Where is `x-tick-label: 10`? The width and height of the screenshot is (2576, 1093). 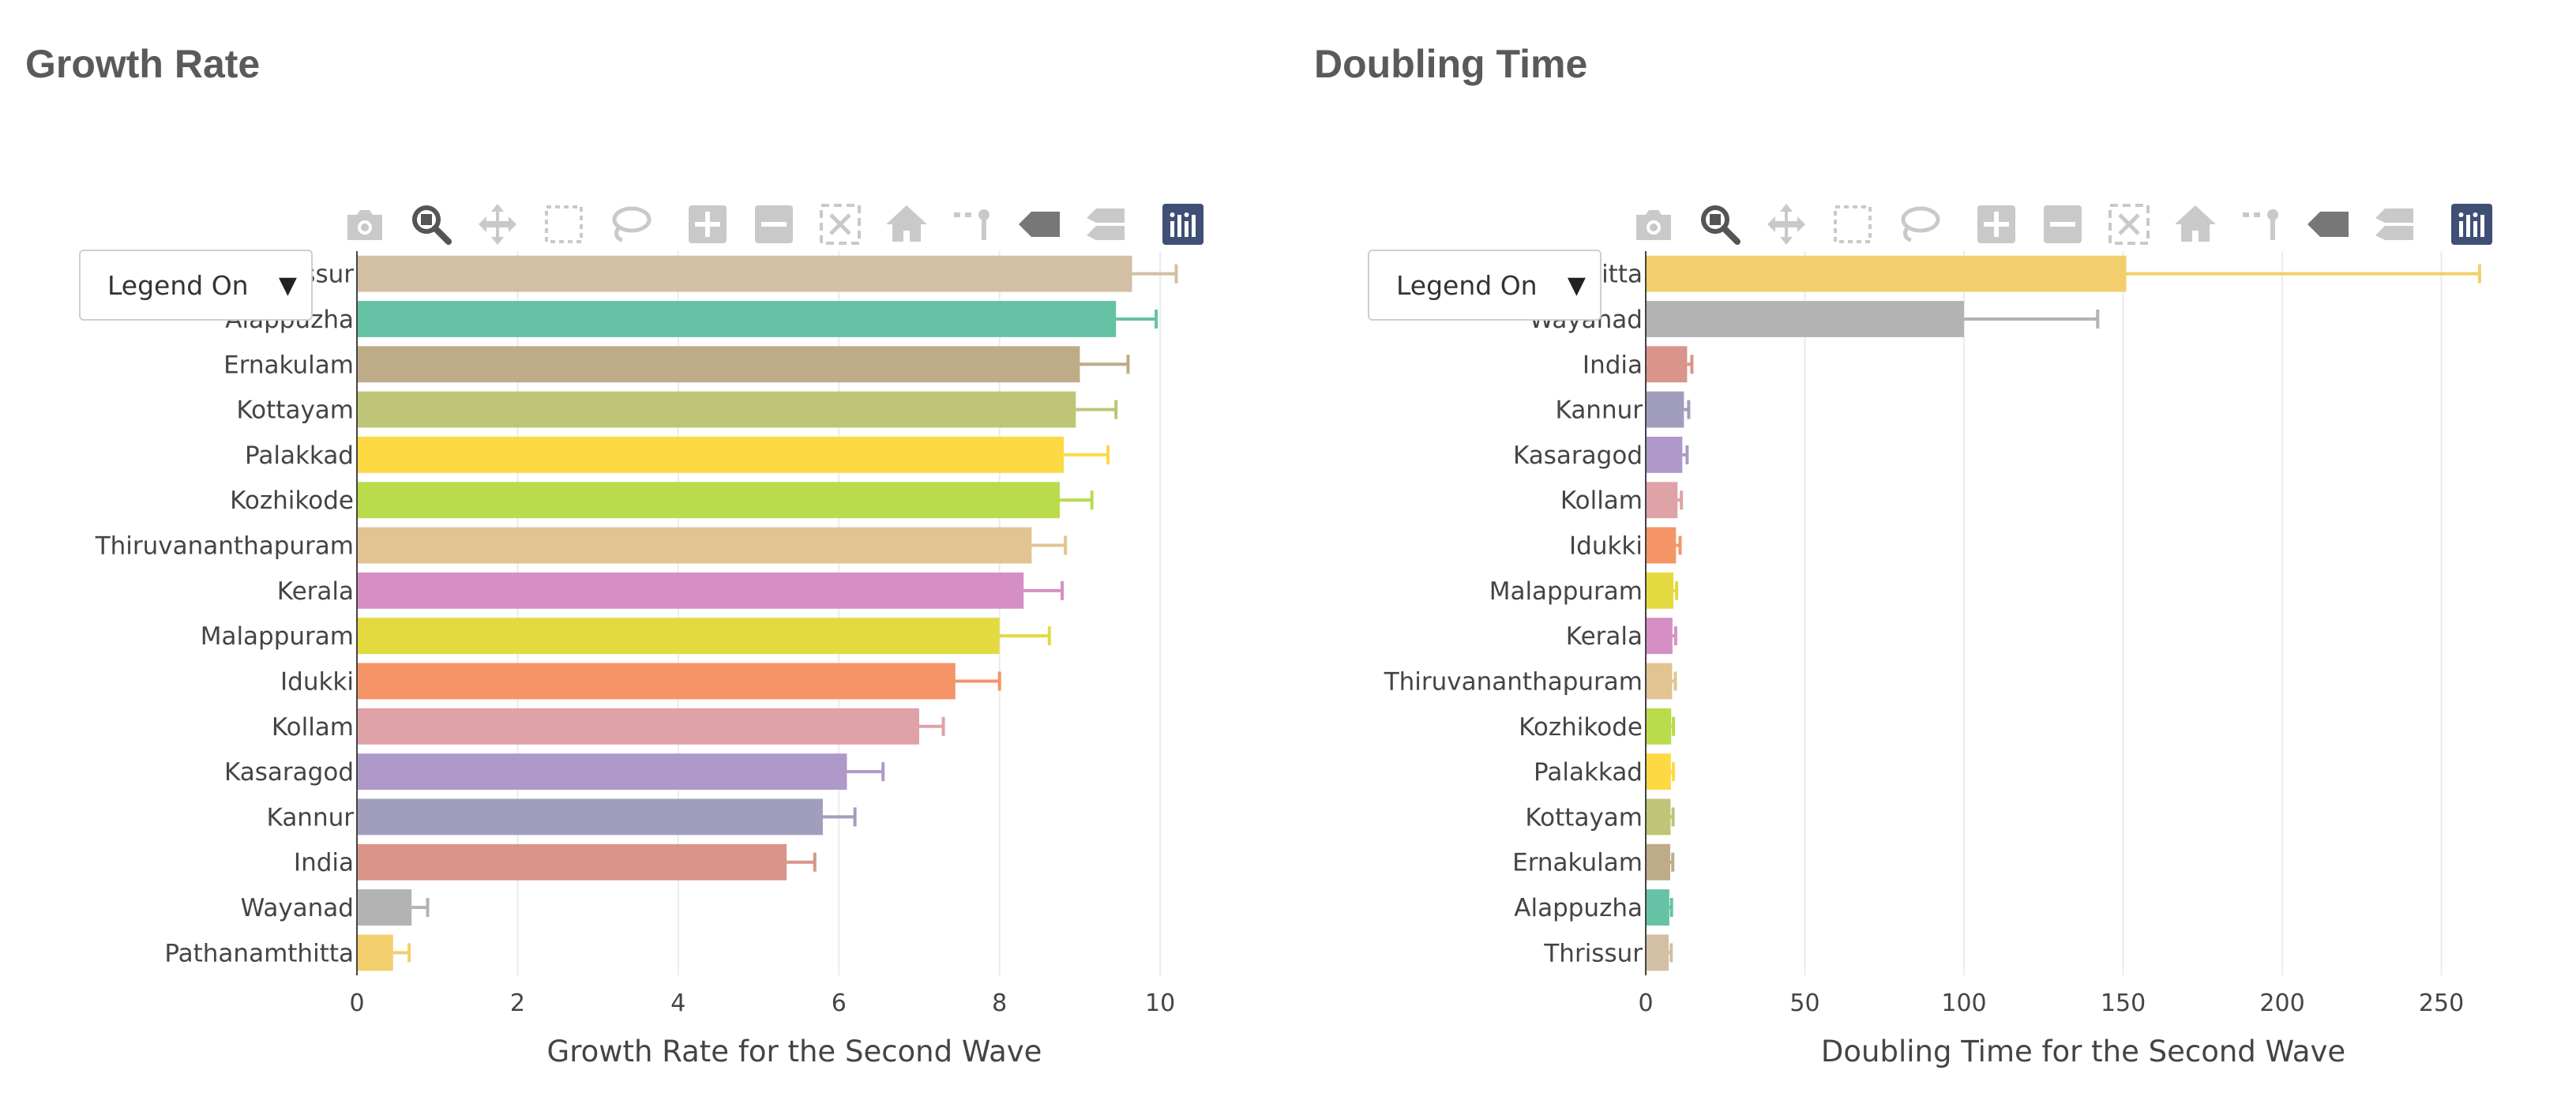 x-tick-label: 10 is located at coordinates (1160, 1003).